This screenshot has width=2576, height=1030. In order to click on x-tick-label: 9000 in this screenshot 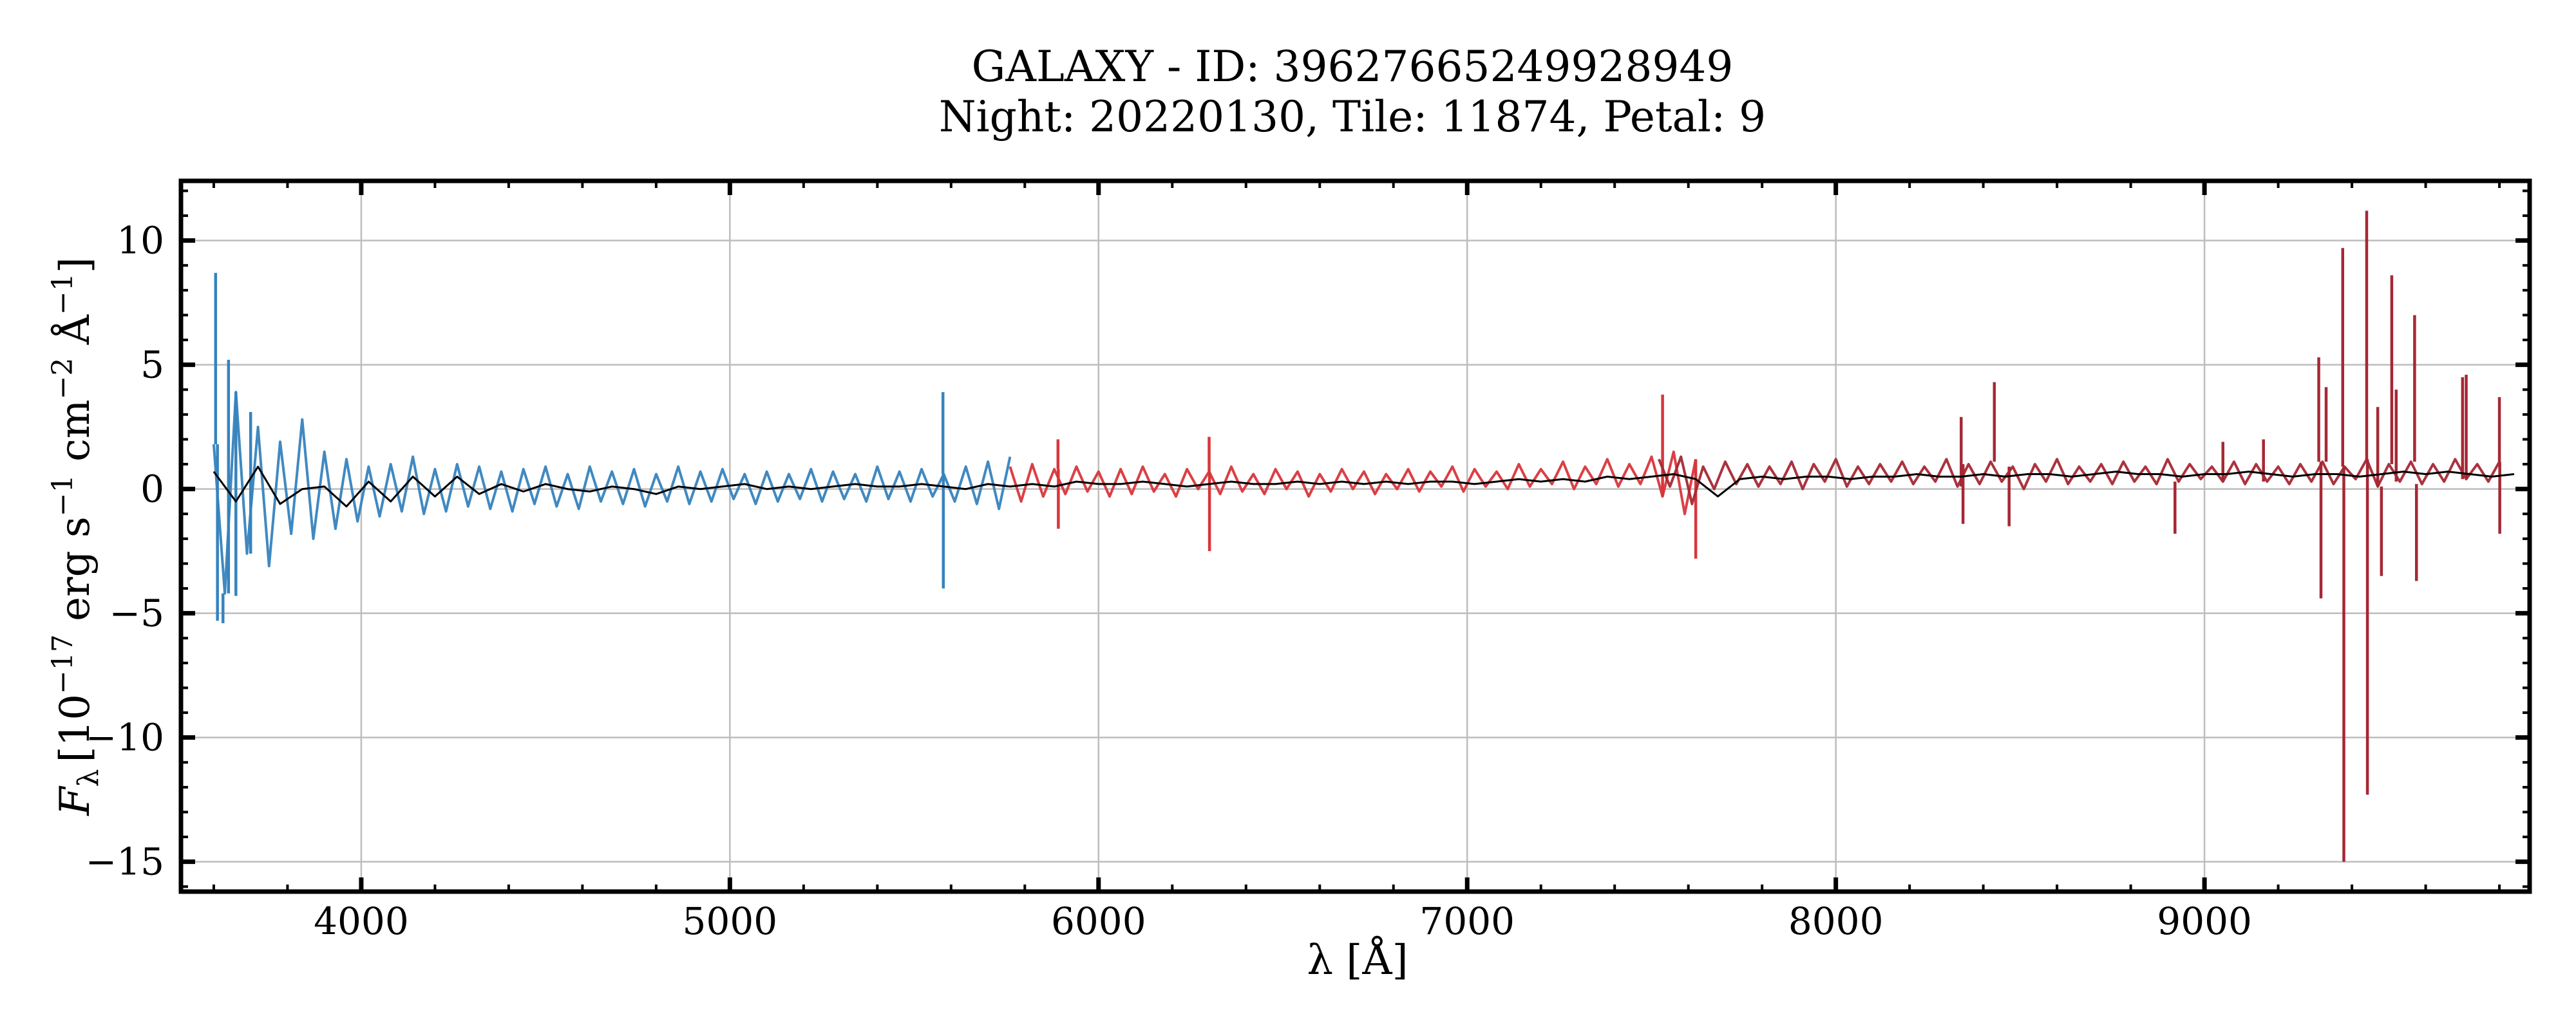, I will do `click(2204, 921)`.